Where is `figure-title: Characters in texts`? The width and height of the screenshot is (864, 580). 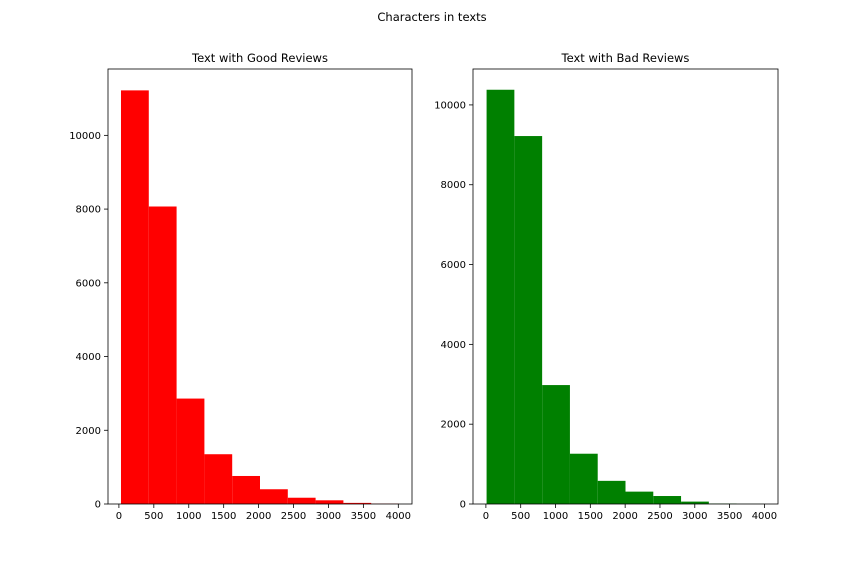
figure-title: Characters in texts is located at coordinates (431, 17).